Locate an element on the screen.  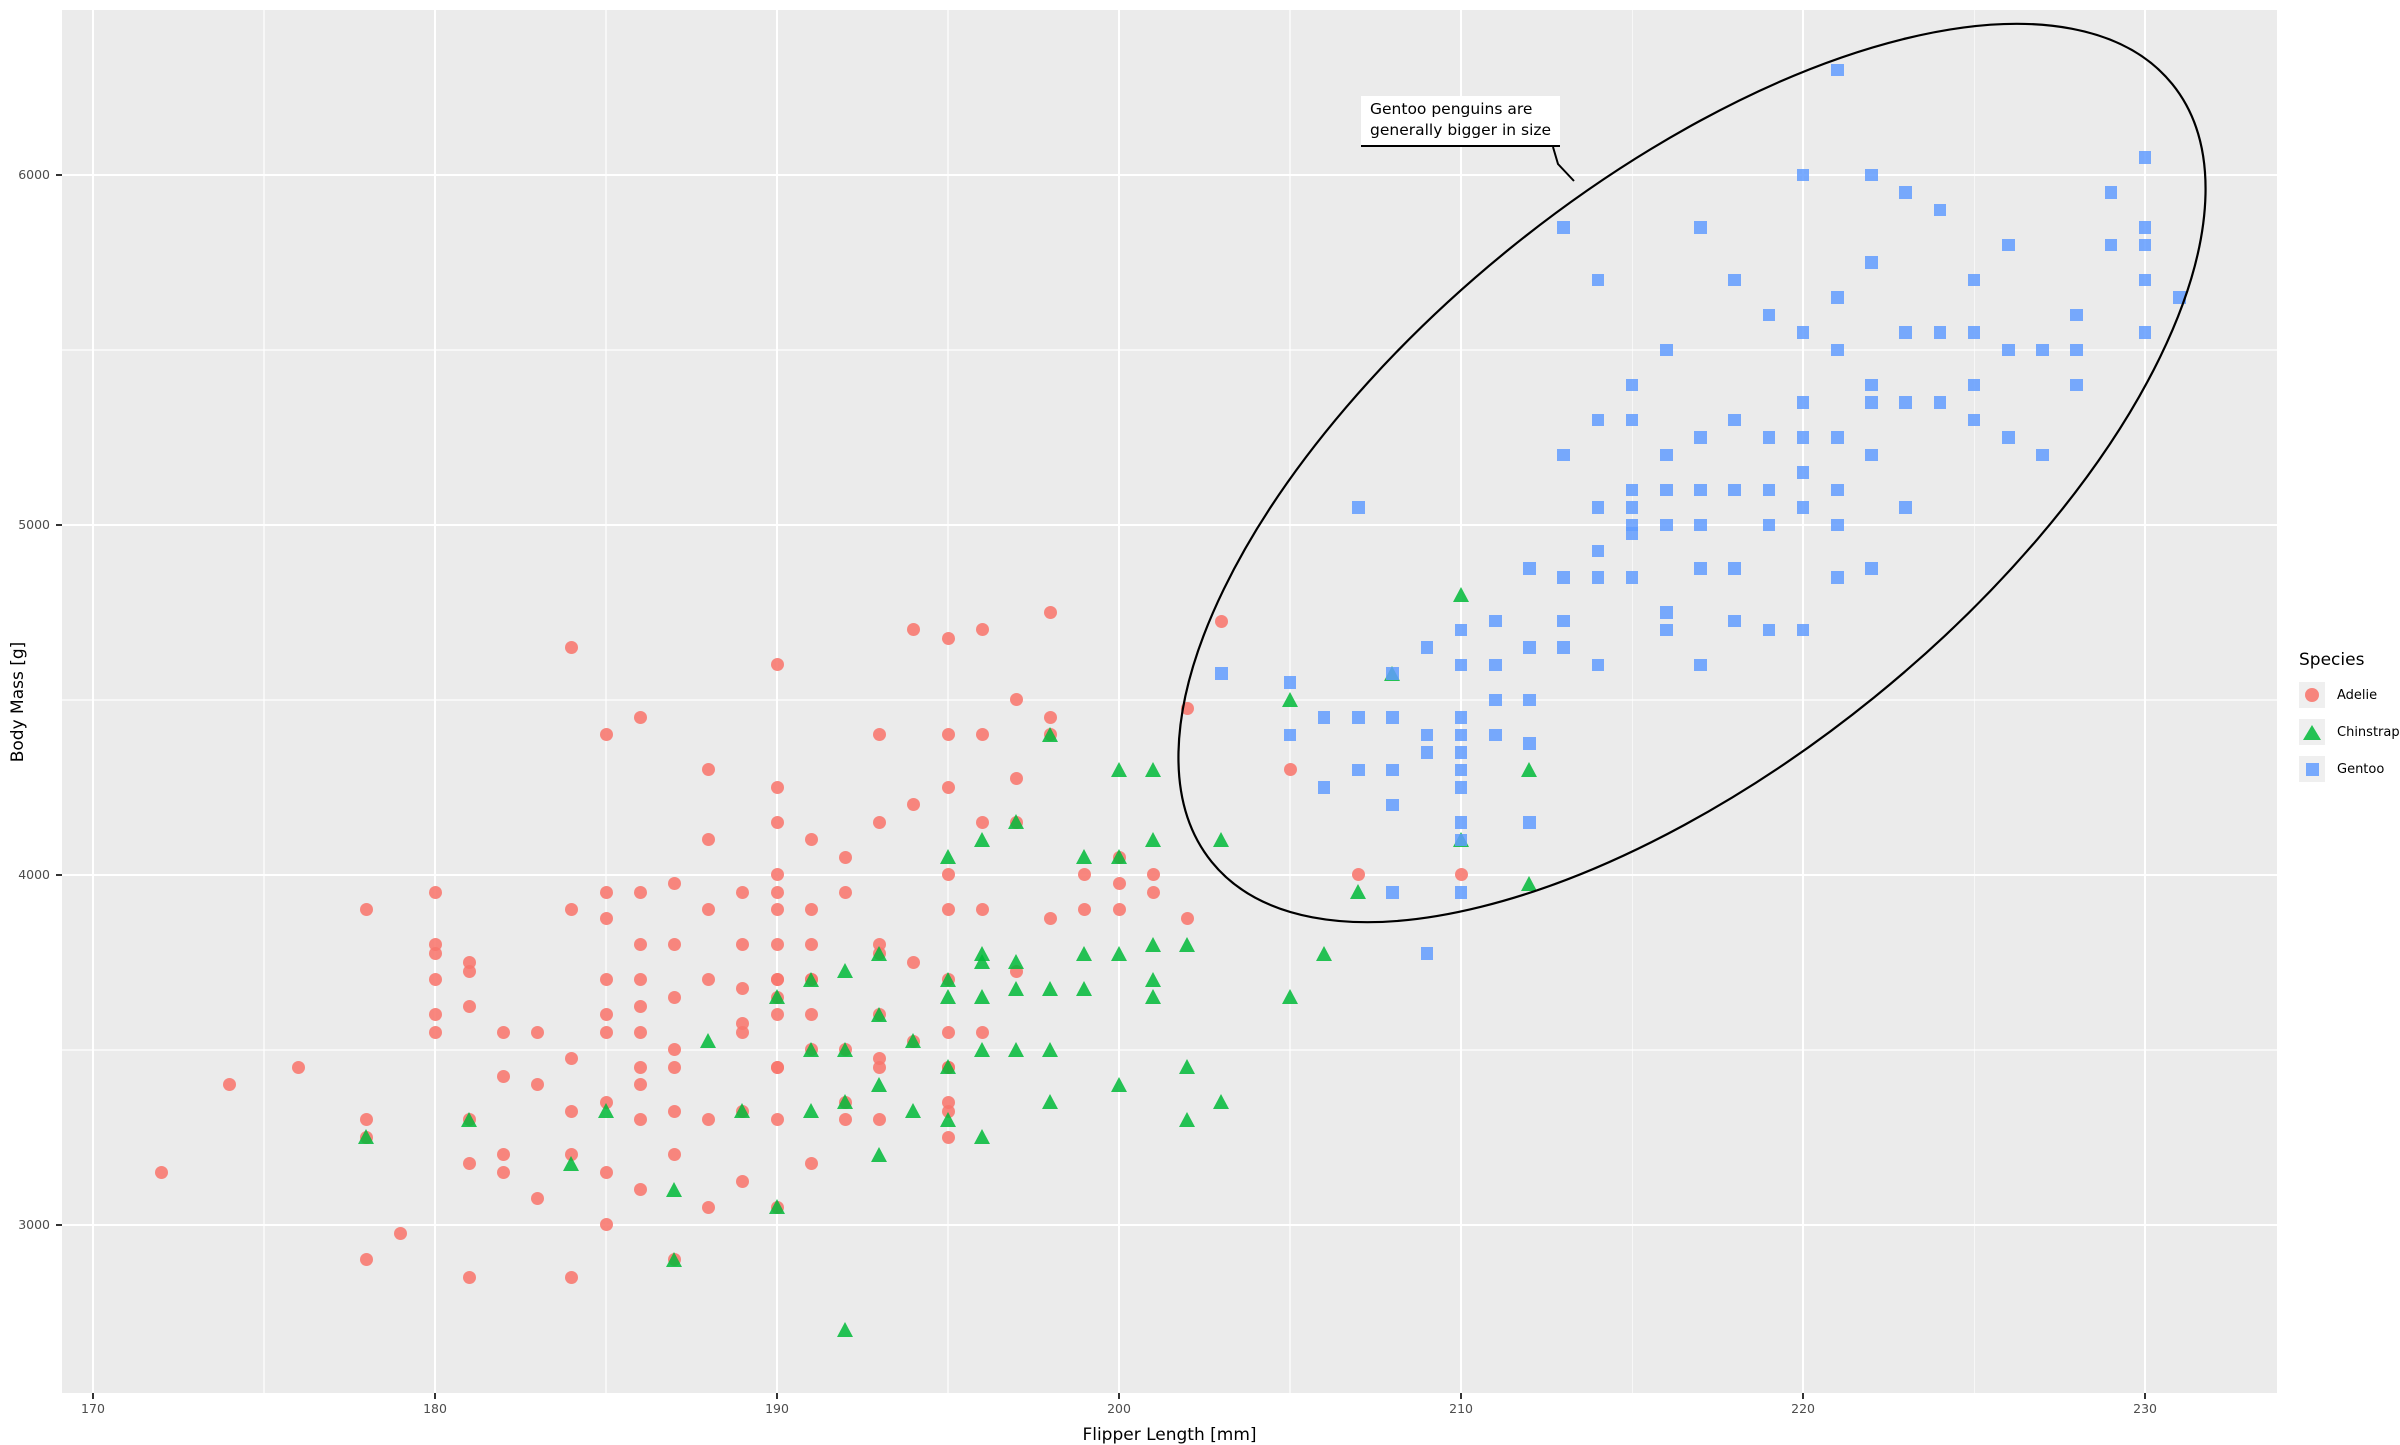
x-tick-label: 220 is located at coordinates (1803, 1408).